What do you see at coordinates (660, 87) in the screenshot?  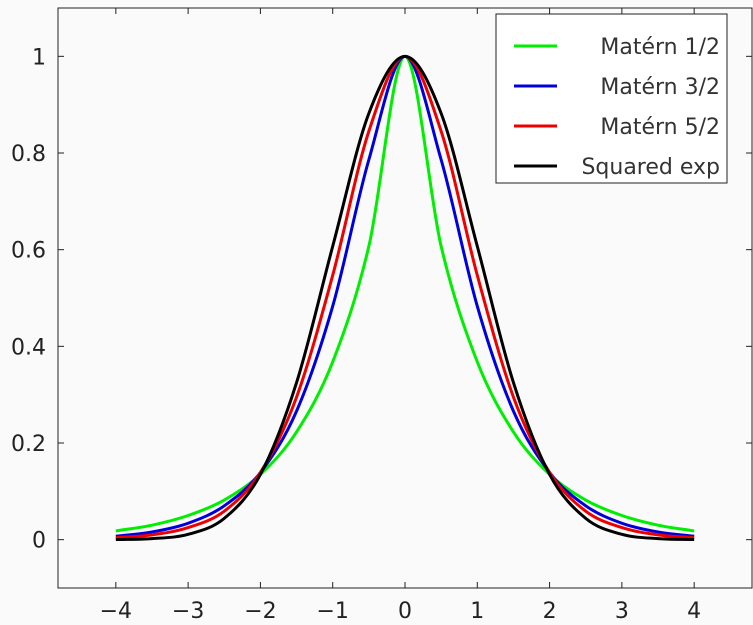 I see `legend-label-mat-rn-3-2: Matérn 3/2` at bounding box center [660, 87].